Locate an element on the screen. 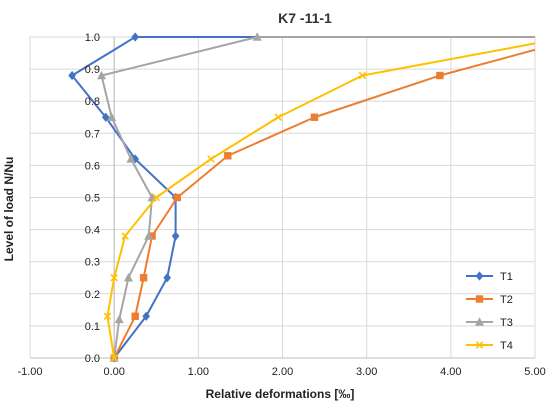 Image resolution: width=550 pixels, height=409 pixels. y-tick-label: 0.1 is located at coordinates (92, 327).